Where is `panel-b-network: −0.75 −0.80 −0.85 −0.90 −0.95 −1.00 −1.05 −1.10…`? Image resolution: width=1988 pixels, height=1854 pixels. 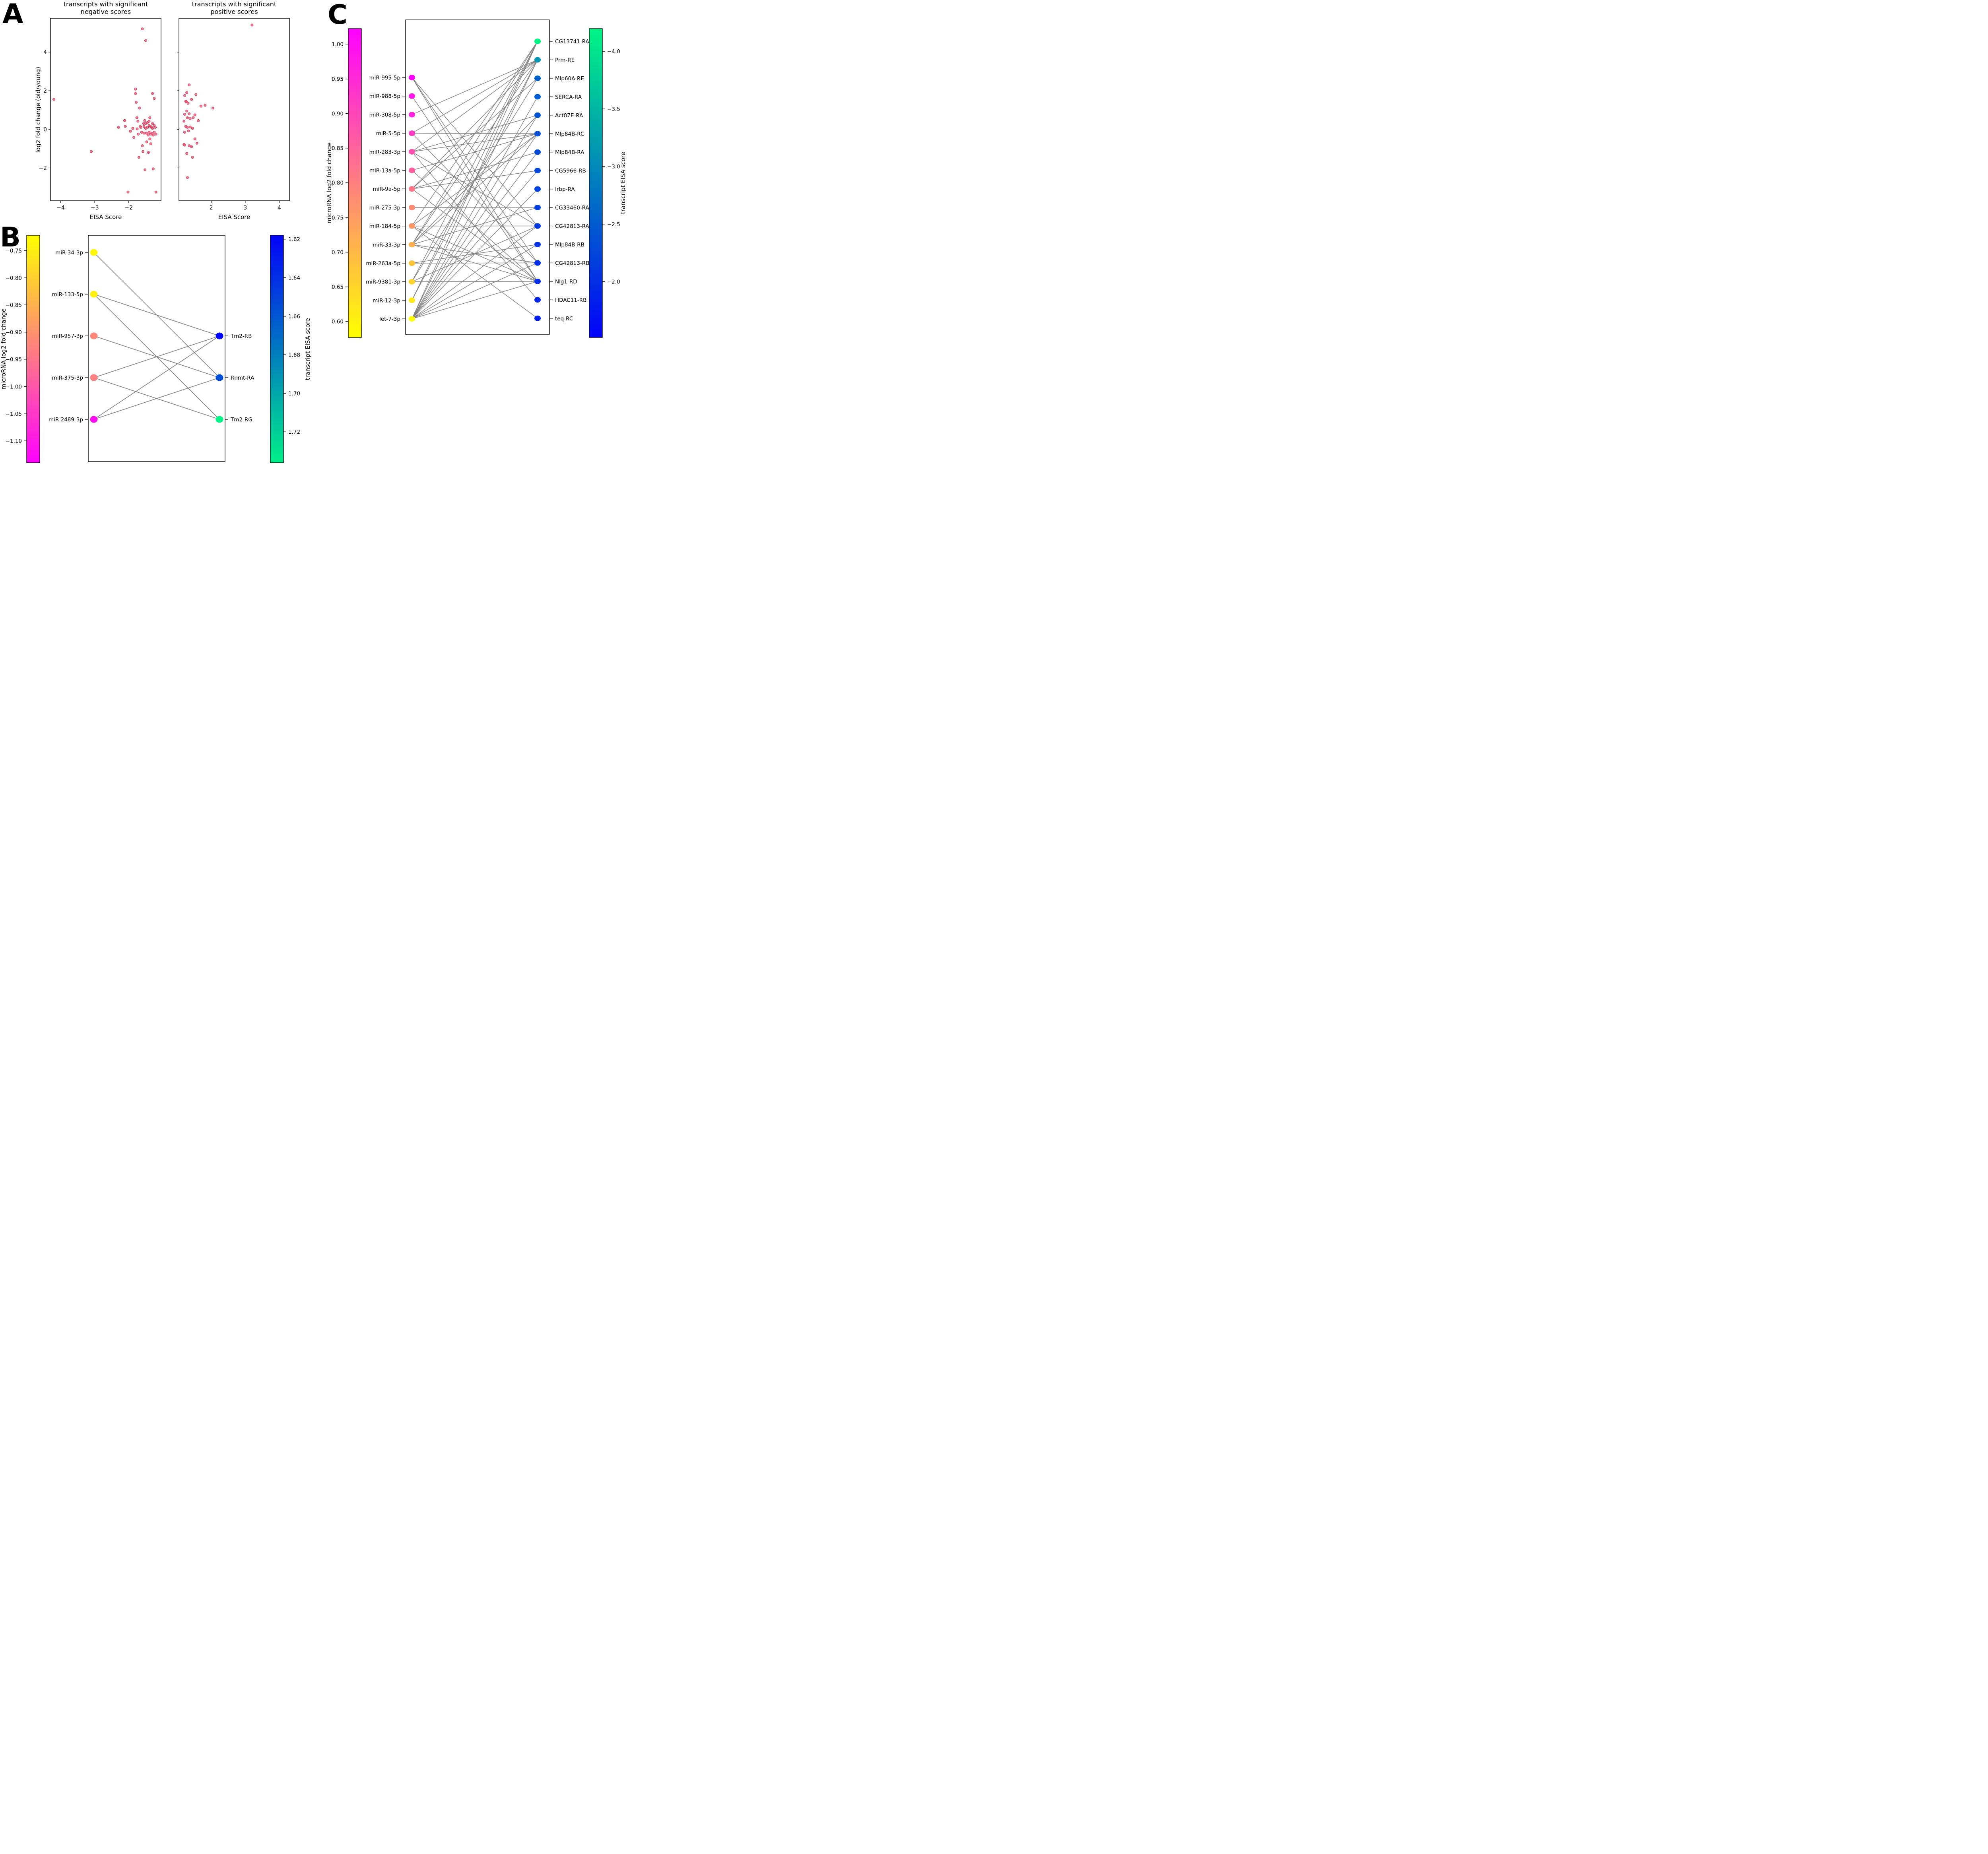 panel-b-network: −0.75 −0.80 −0.85 −0.90 −0.95 −1.00 −1.05 −1.10… is located at coordinates (153, 349).